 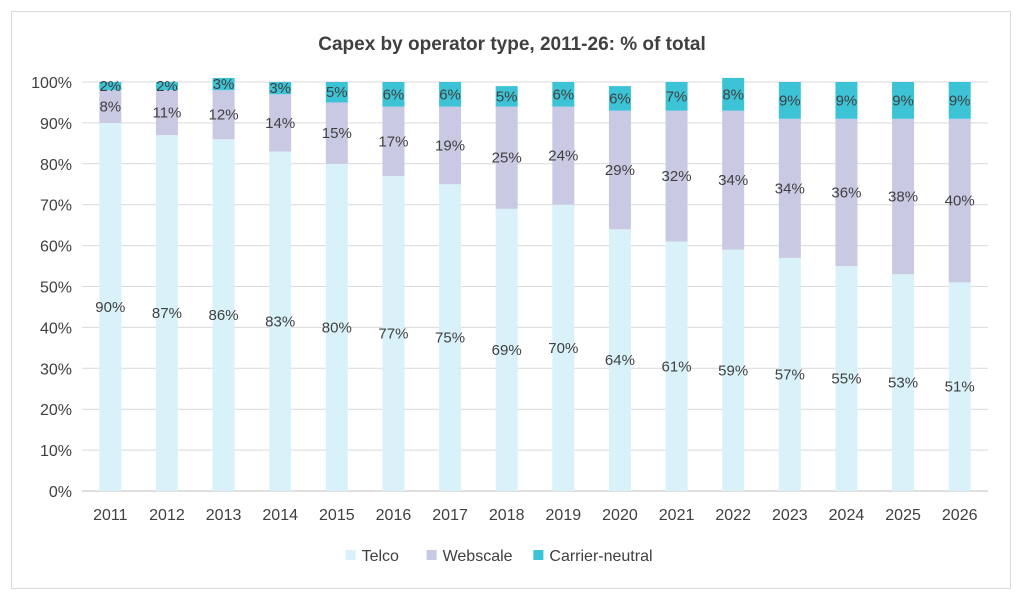 I want to click on y-tick-label: 50%, so click(x=56, y=288).